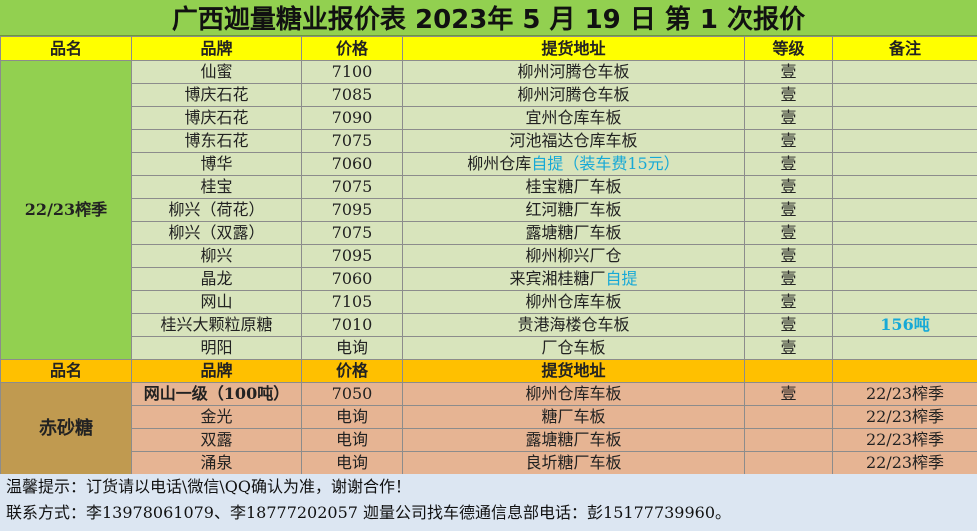  I want to click on price-cell: 7085, so click(352, 95).